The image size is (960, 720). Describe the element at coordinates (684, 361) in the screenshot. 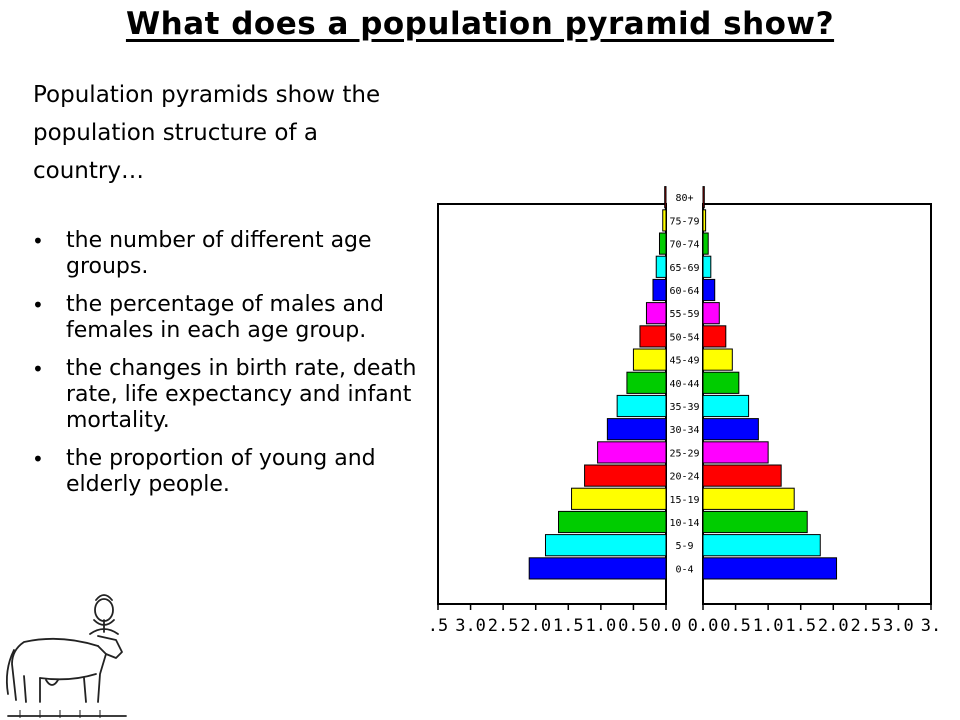

I see `age-label: 45-49` at that location.